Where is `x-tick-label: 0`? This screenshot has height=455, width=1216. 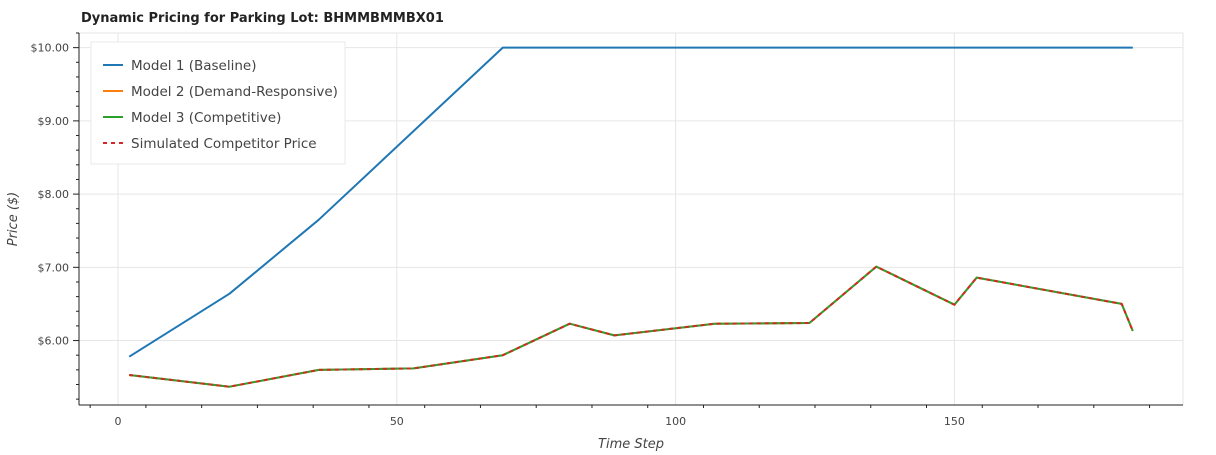
x-tick-label: 0 is located at coordinates (118, 421).